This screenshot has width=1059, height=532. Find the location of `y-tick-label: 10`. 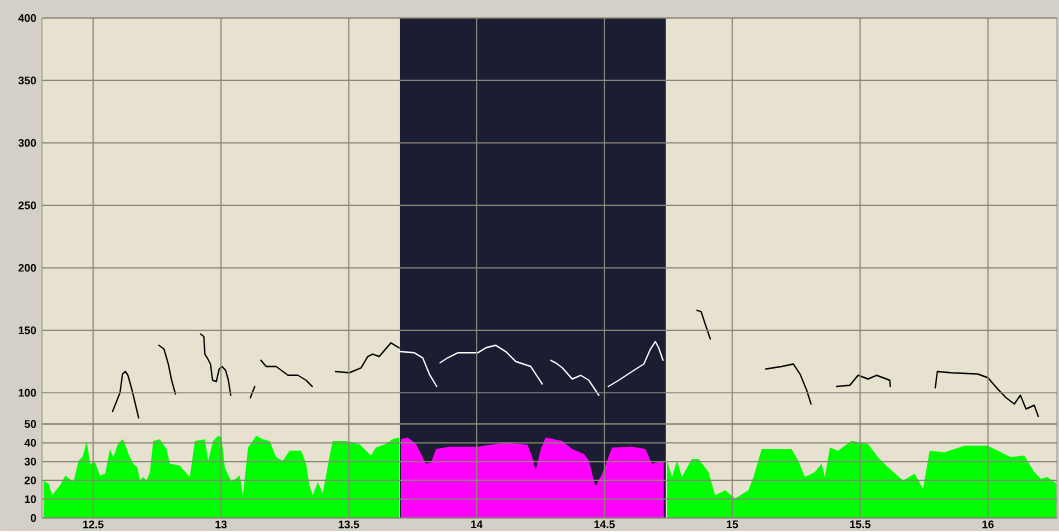

y-tick-label: 10 is located at coordinates (30, 499).